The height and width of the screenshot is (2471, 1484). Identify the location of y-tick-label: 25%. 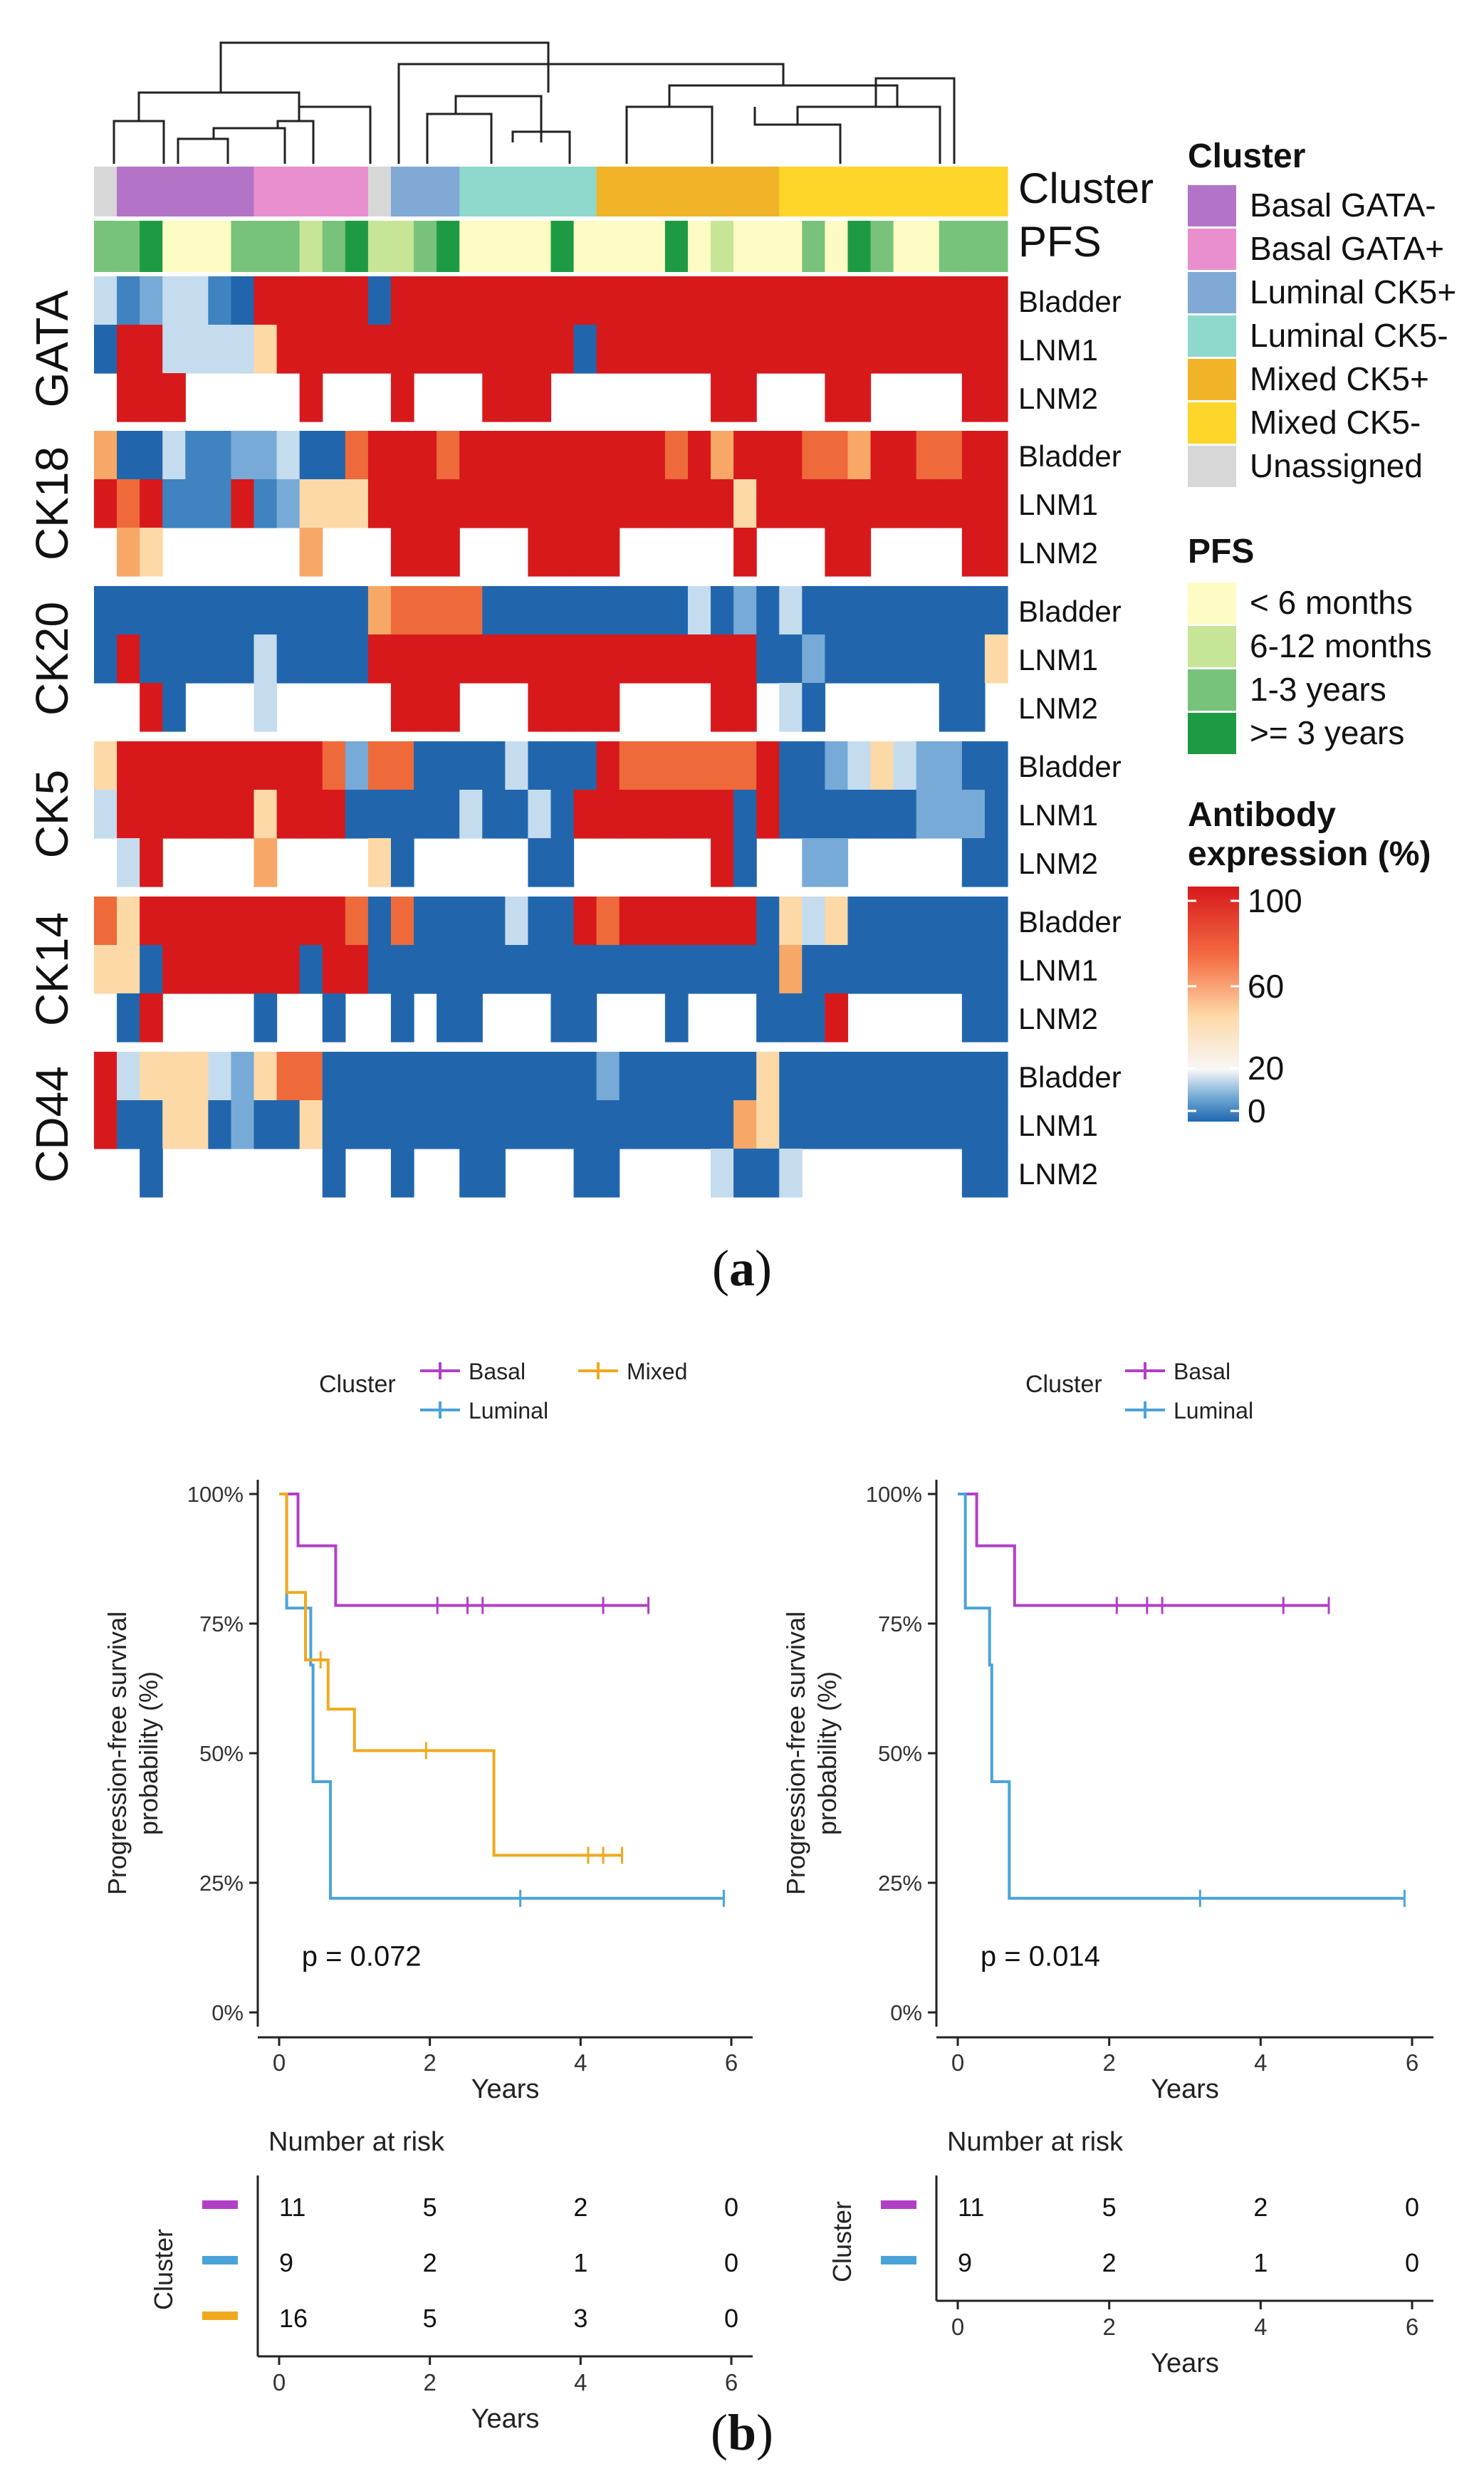
(221, 1883).